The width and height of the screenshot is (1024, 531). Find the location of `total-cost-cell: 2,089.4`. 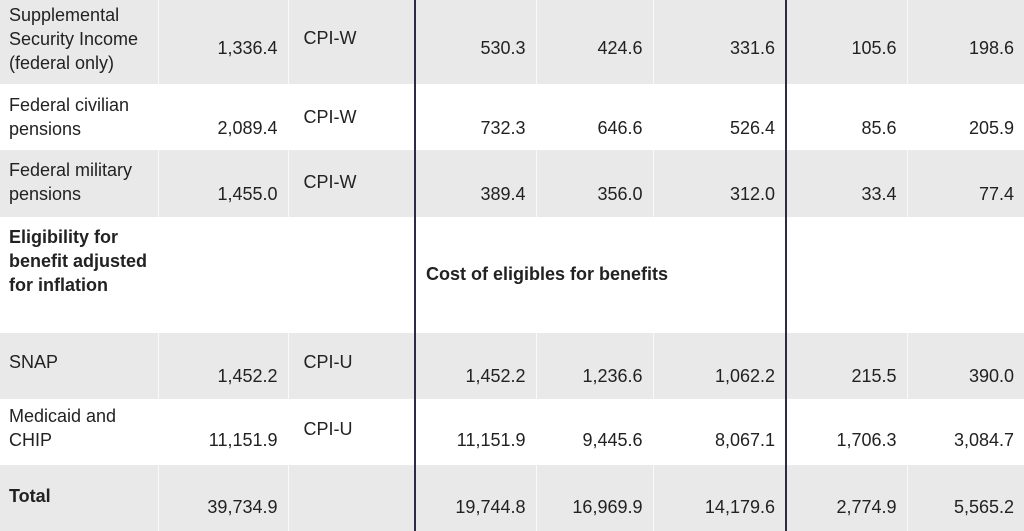

total-cost-cell: 2,089.4 is located at coordinates (222, 117).